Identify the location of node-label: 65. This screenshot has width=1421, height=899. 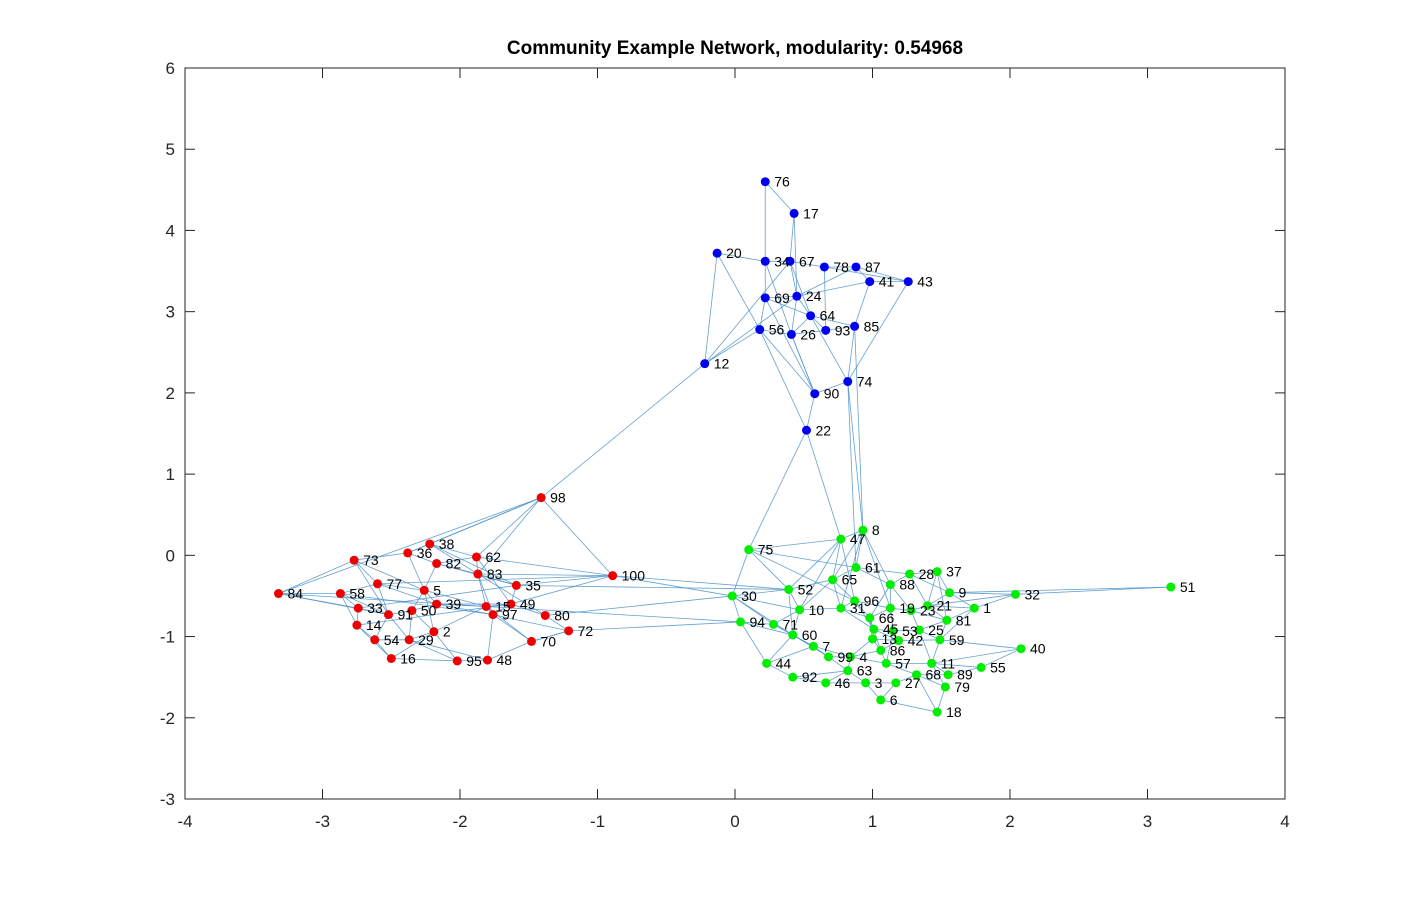
(850, 580).